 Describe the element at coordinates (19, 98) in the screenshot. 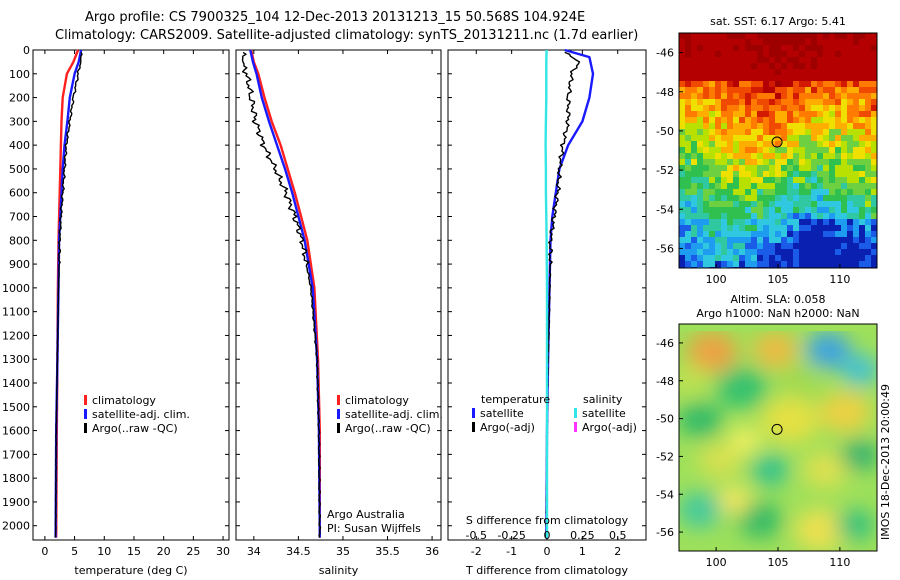

I see `y-tick-label: 200` at that location.